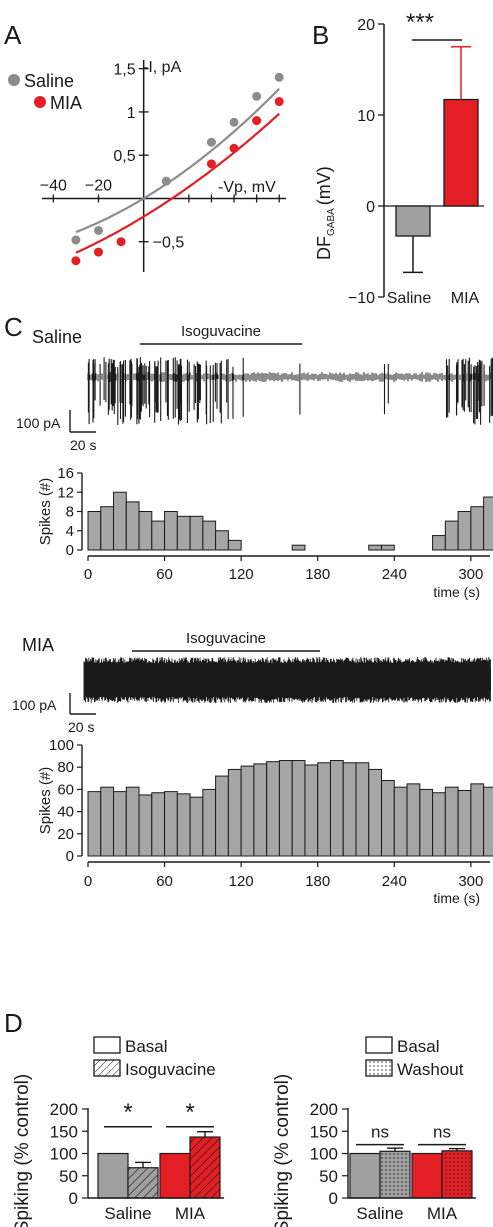 Image resolution: width=493 pixels, height=1227 pixels. What do you see at coordinates (226, 638) in the screenshot?
I see `drug-label-mia: Isoguvacine` at bounding box center [226, 638].